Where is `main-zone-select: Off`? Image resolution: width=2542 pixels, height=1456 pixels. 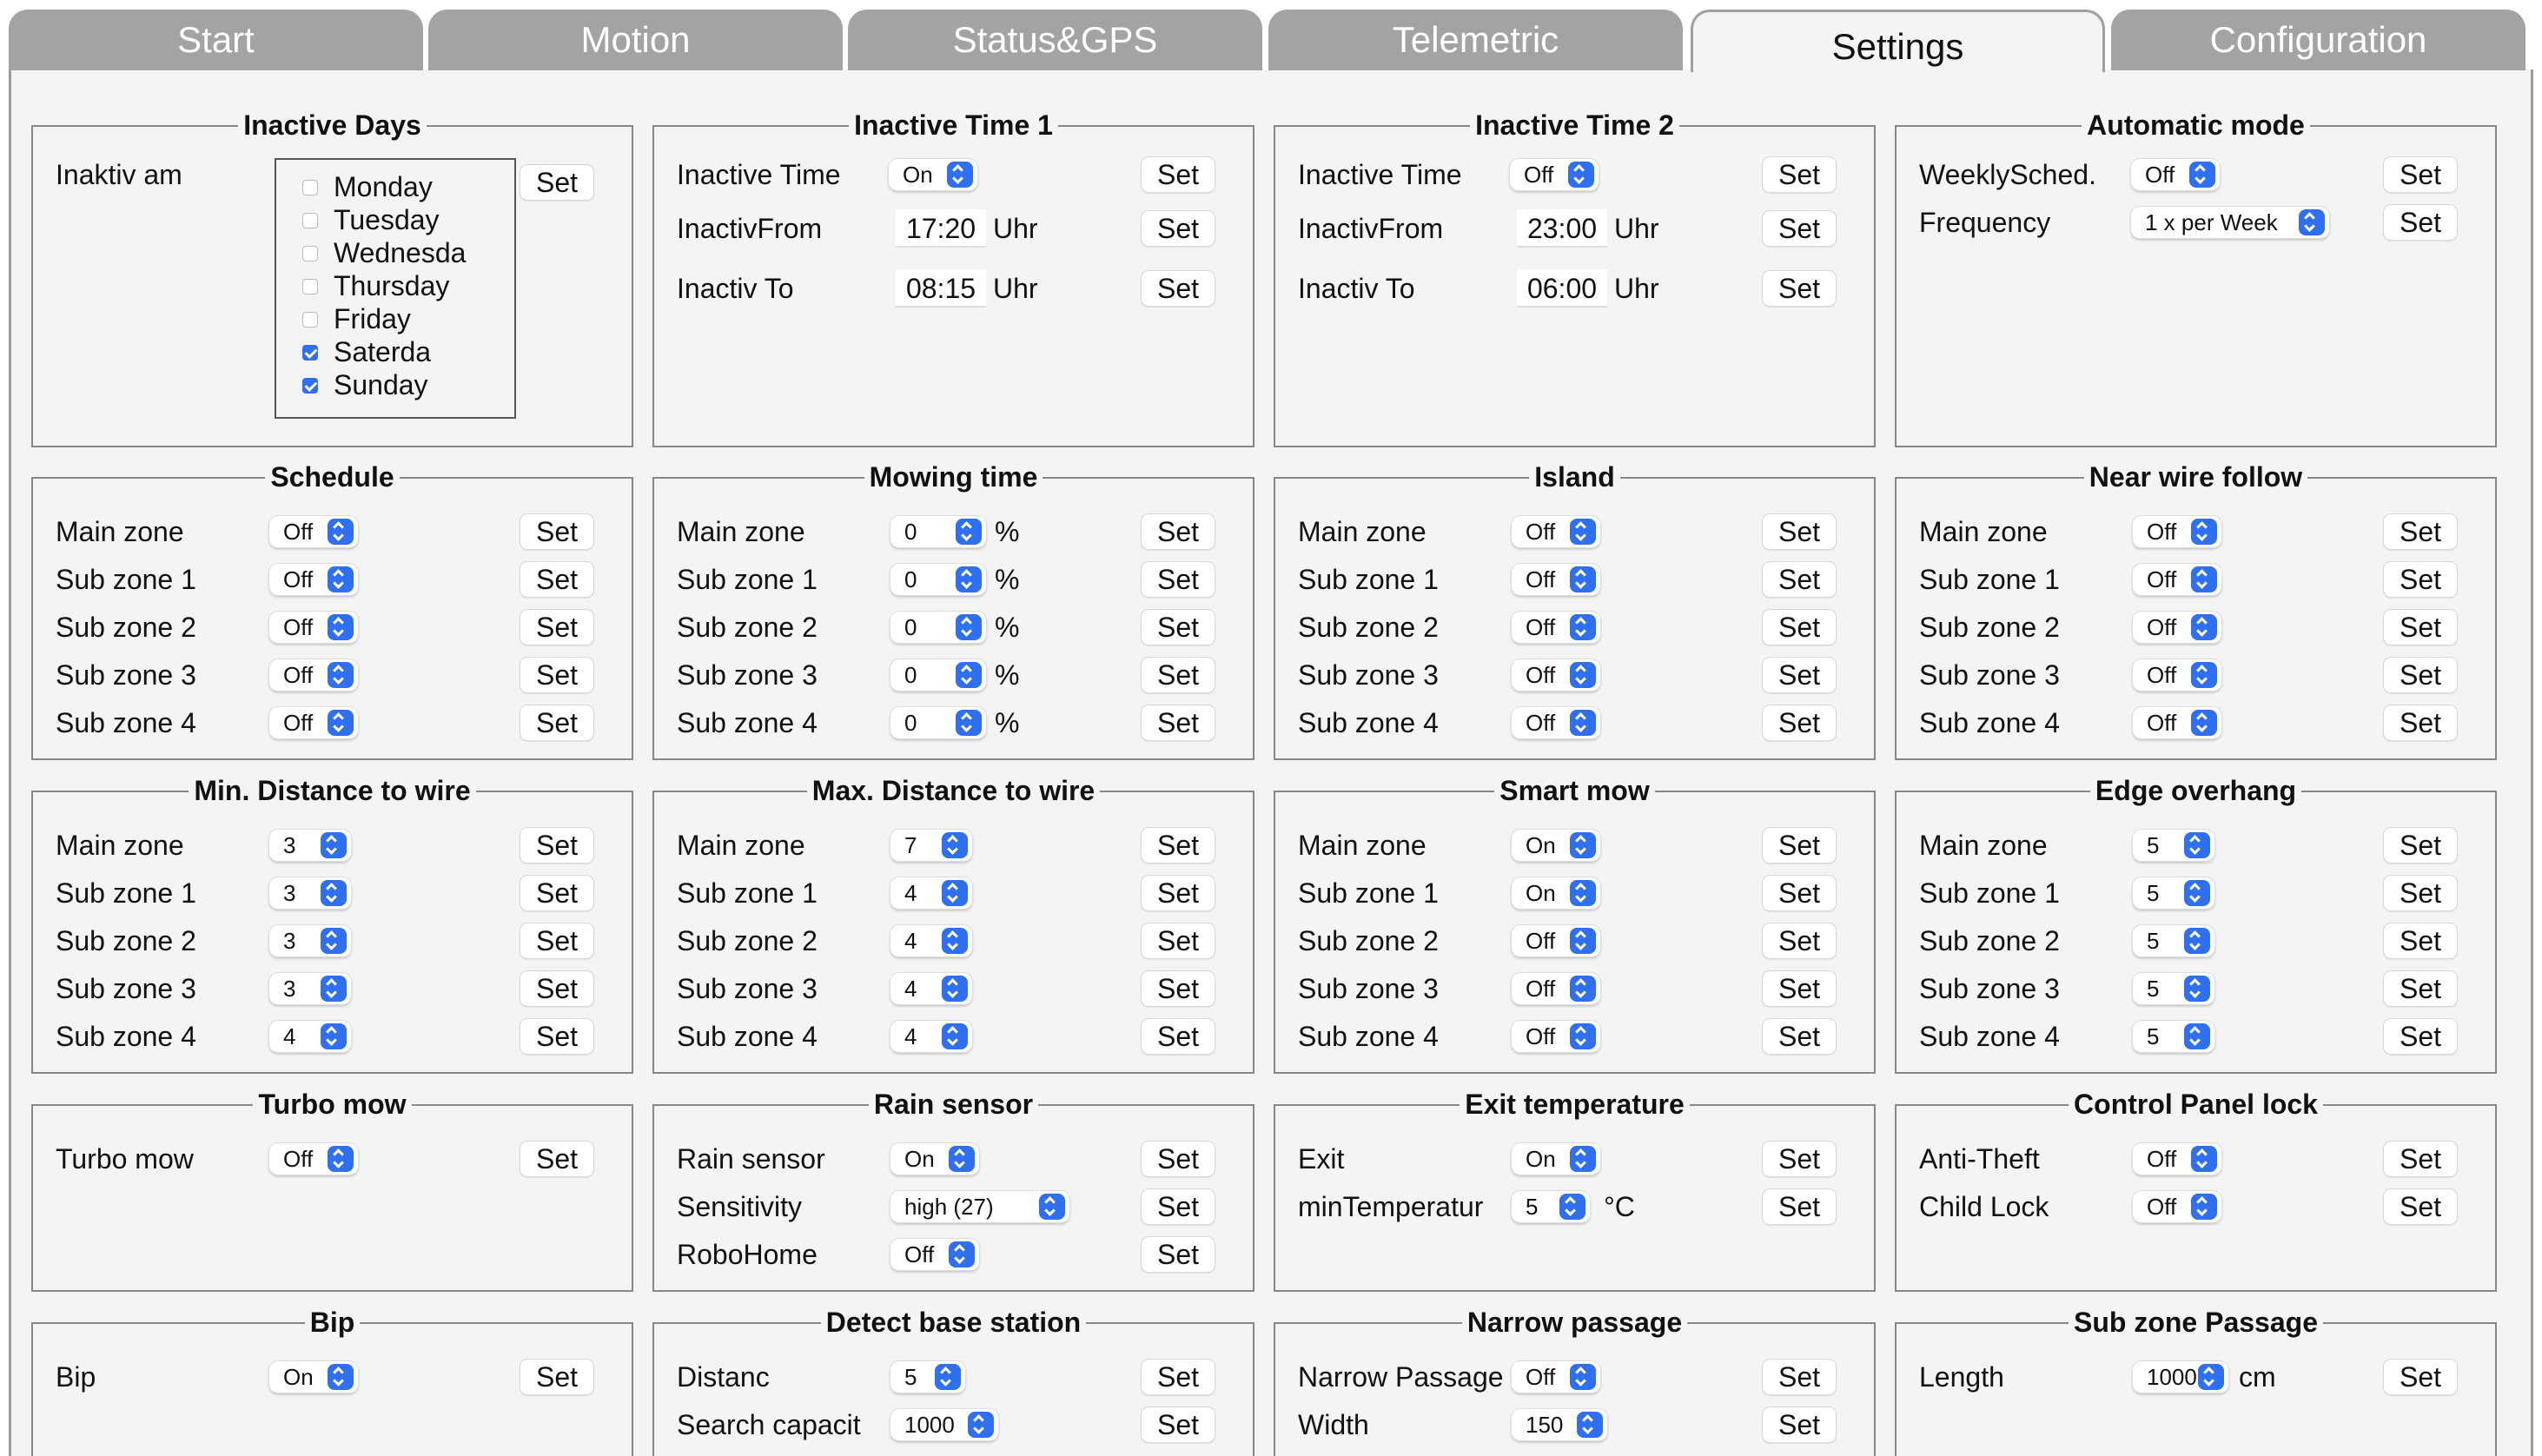
main-zone-select: Off is located at coordinates (1556, 531).